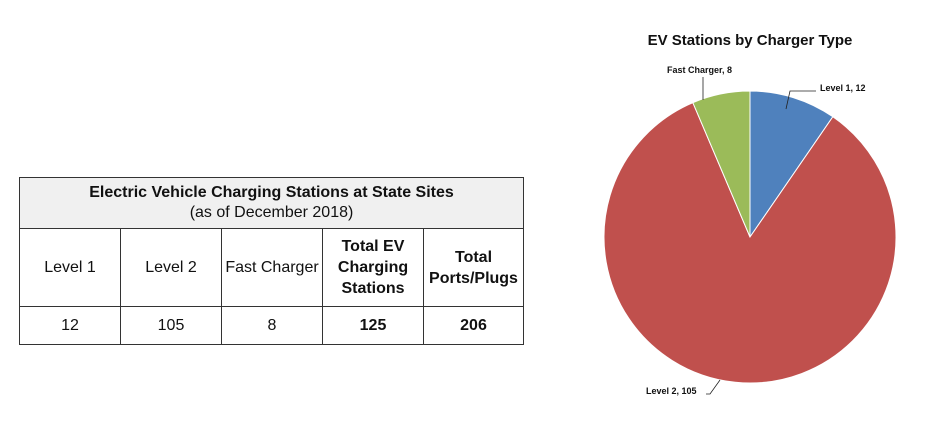 This screenshot has height=431, width=950. Describe the element at coordinates (70, 325) in the screenshot. I see `value-level-1: 12` at that location.